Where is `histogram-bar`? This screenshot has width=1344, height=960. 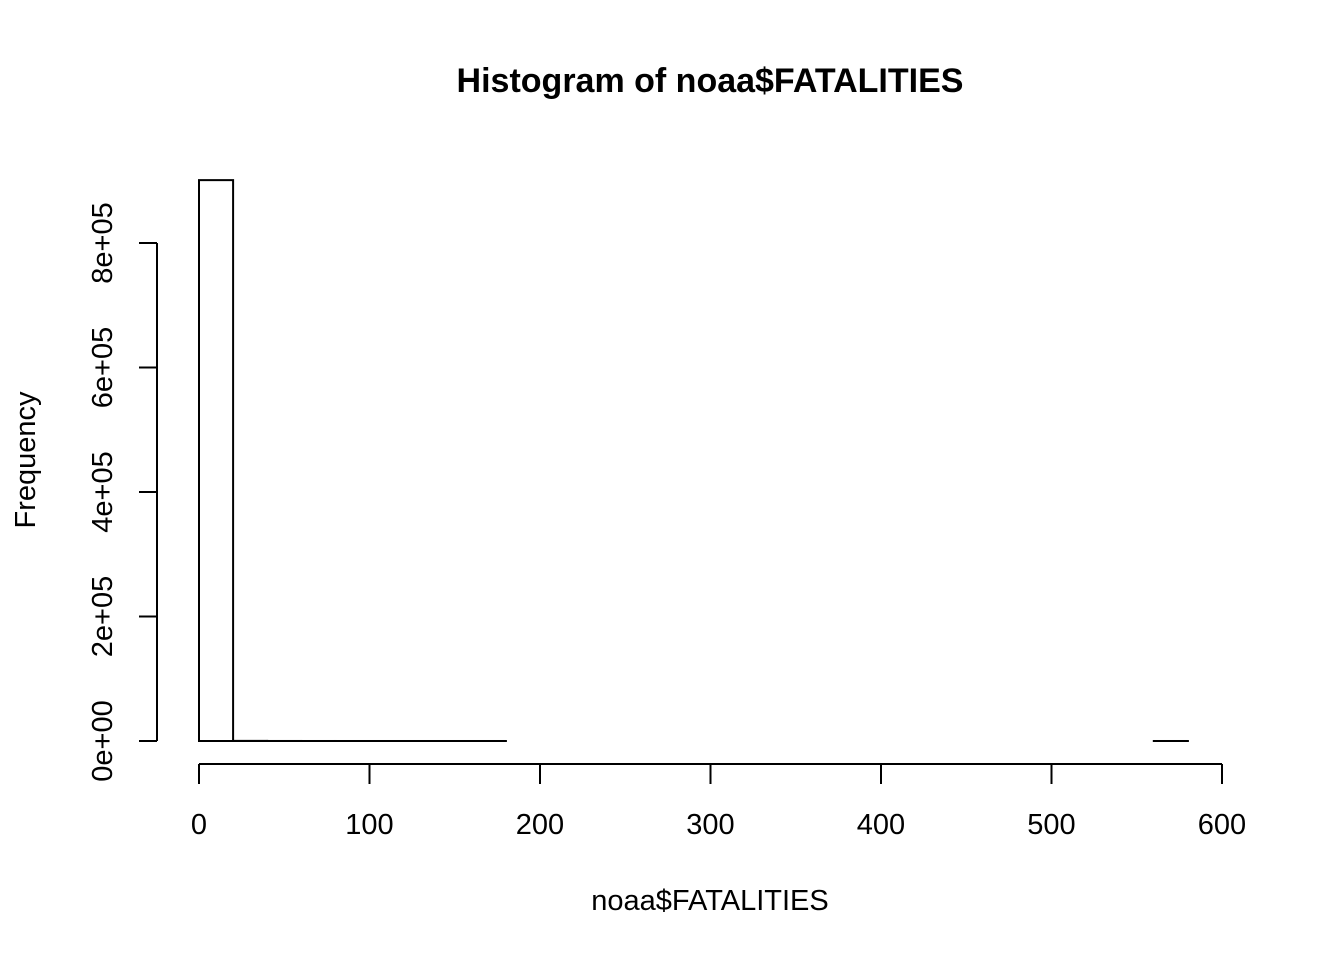
histogram-bar is located at coordinates (216, 460).